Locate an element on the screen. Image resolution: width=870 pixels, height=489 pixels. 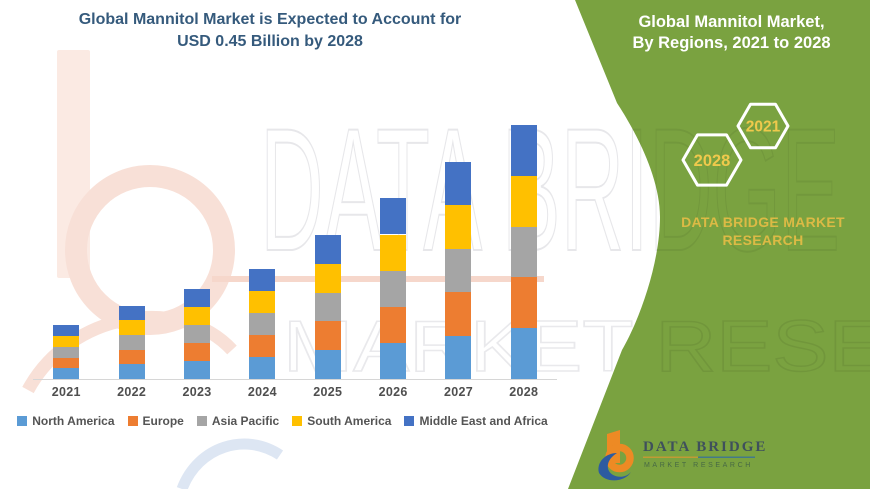
hexagon-2028: 2028 is located at coordinates (712, 160).